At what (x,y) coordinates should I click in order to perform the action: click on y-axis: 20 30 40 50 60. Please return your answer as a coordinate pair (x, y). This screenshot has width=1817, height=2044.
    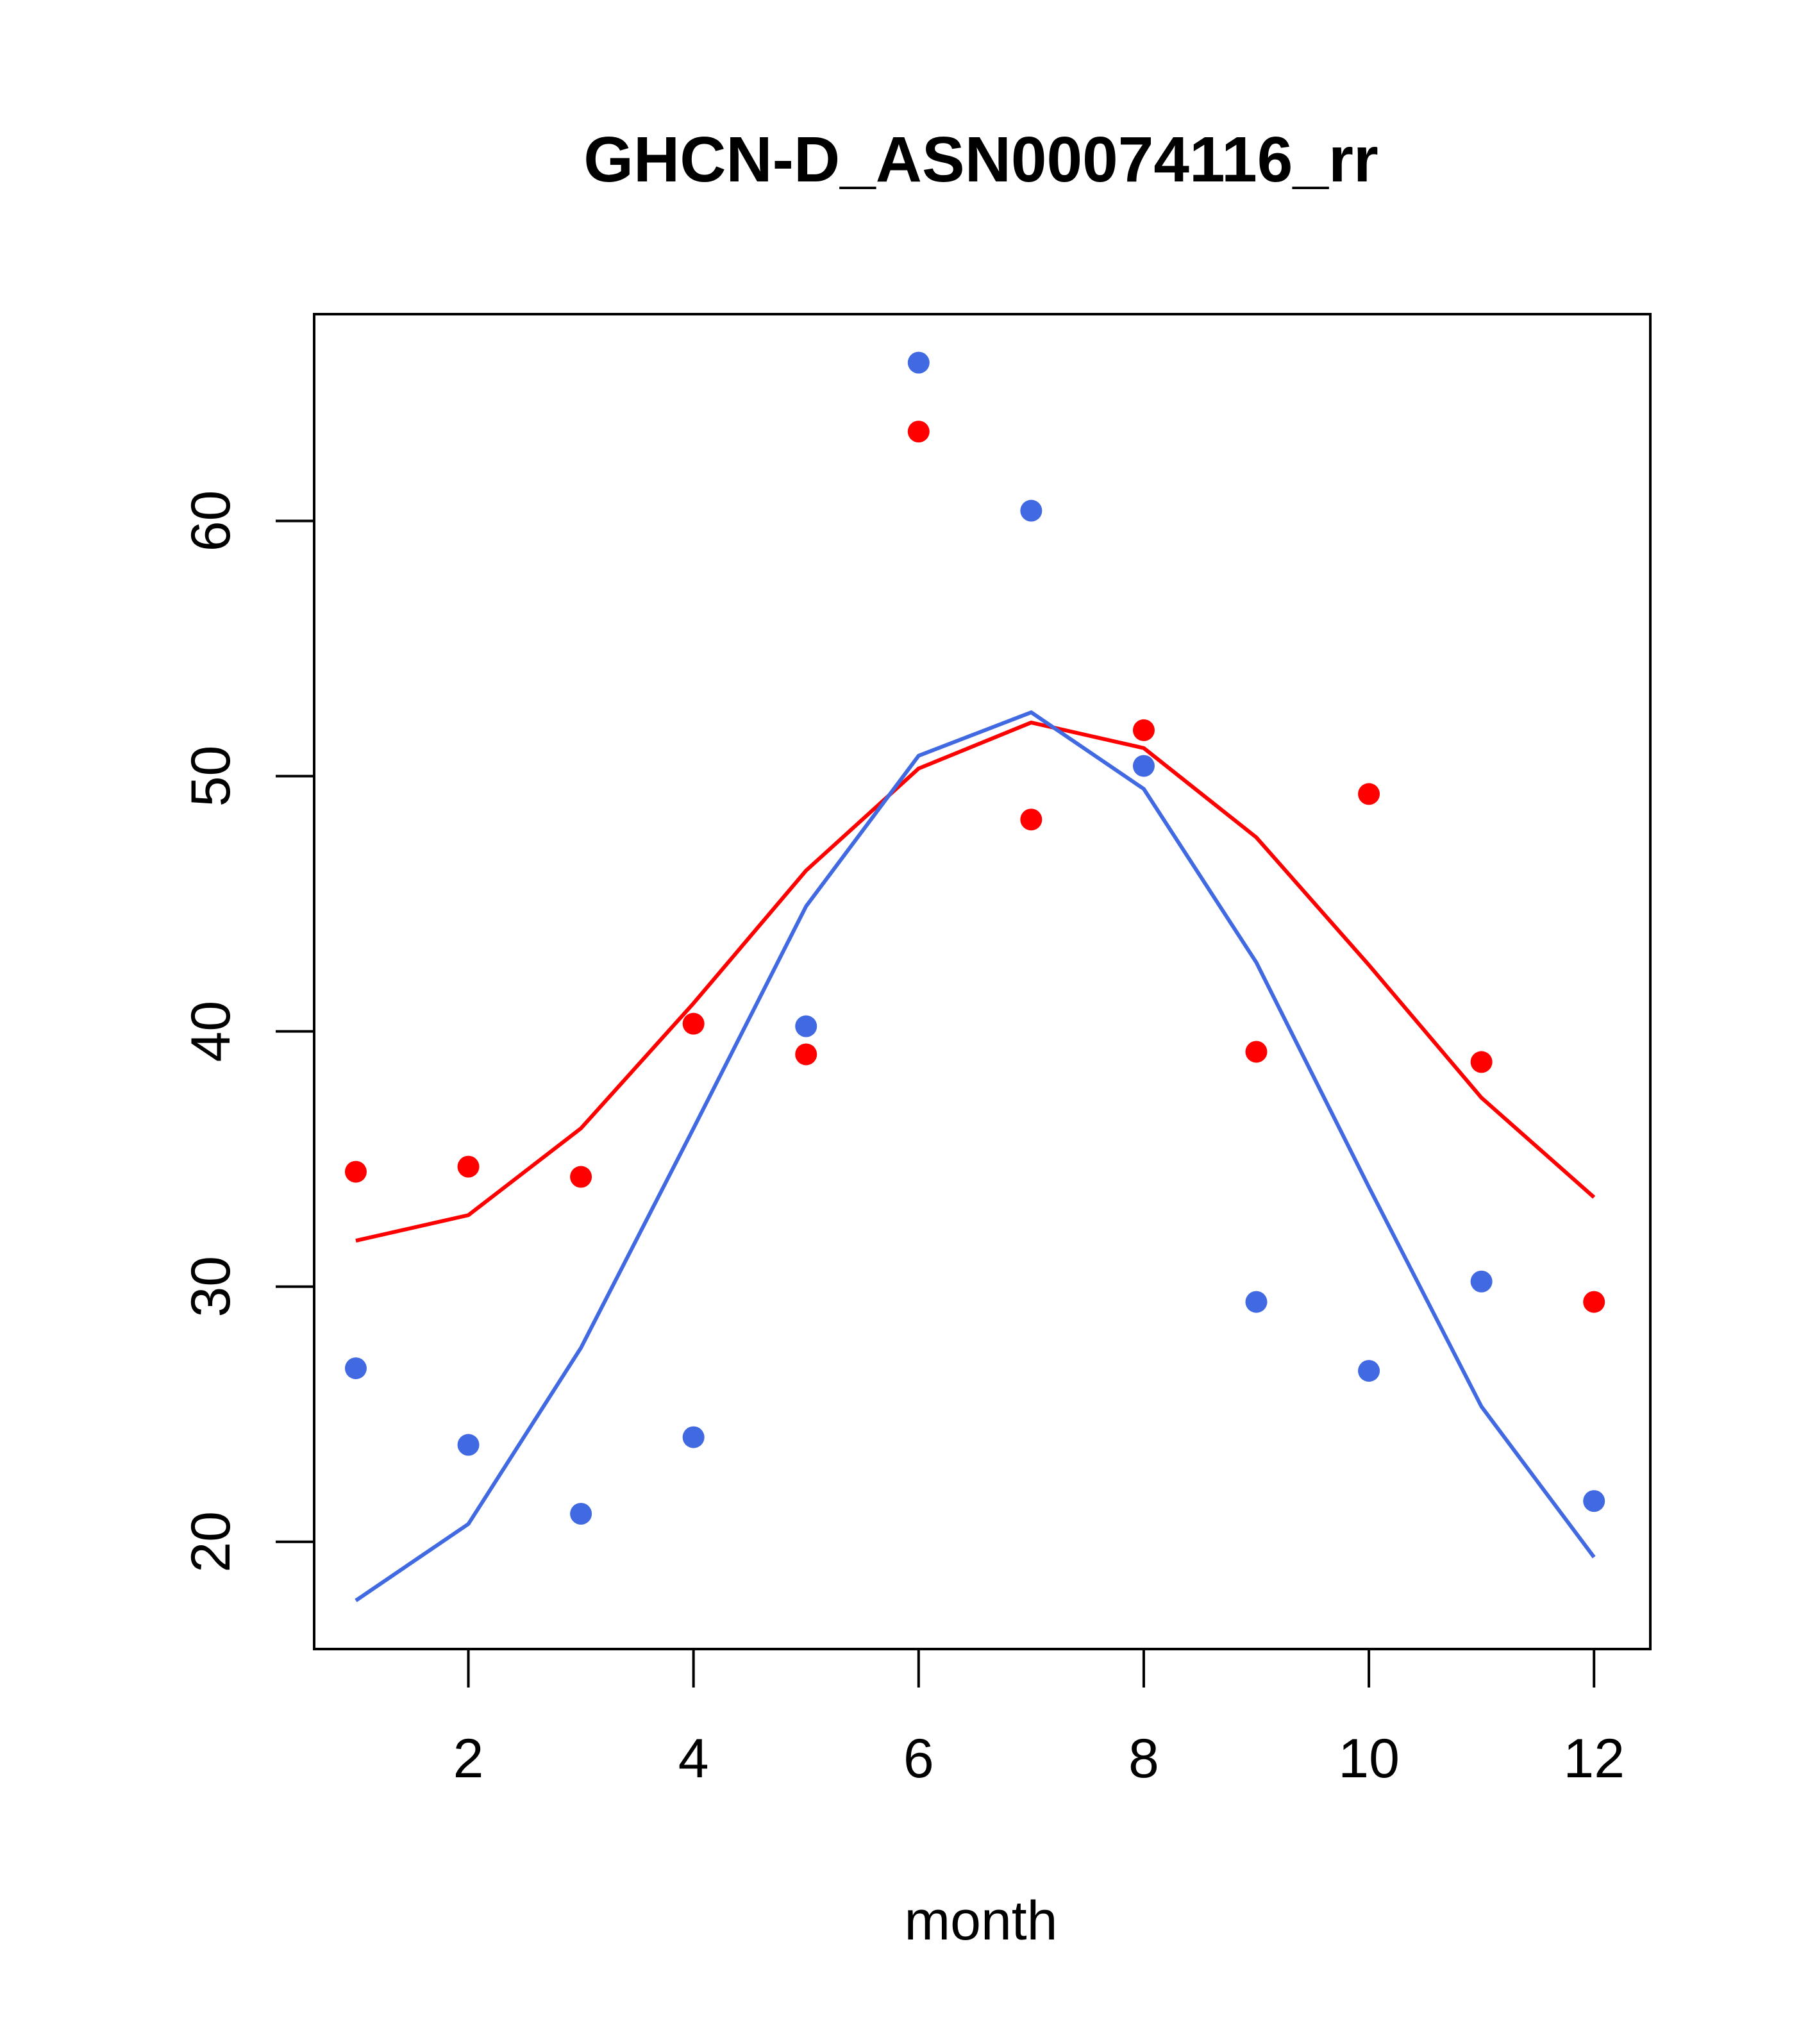
    Looking at the image, I should click on (247, 1031).